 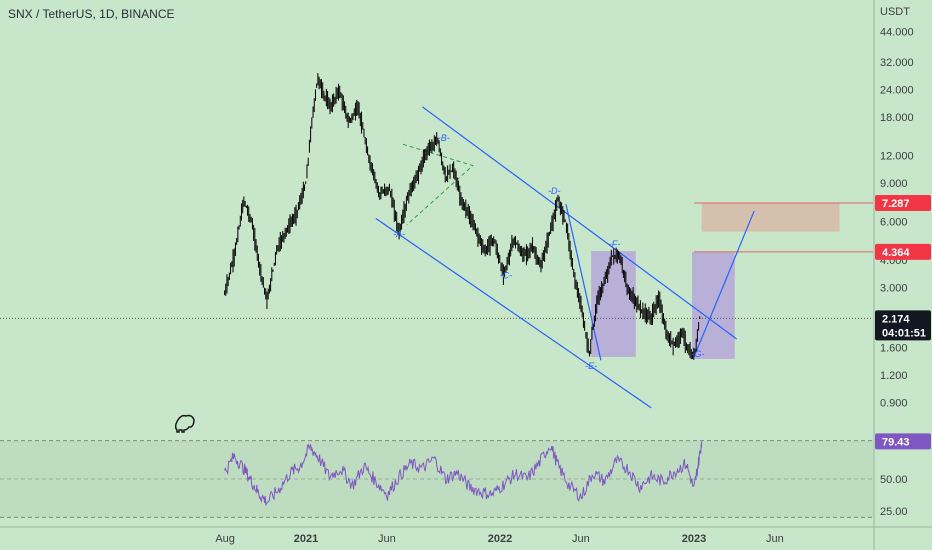 What do you see at coordinates (399, 234) in the screenshot?
I see `wave-label: -A-` at bounding box center [399, 234].